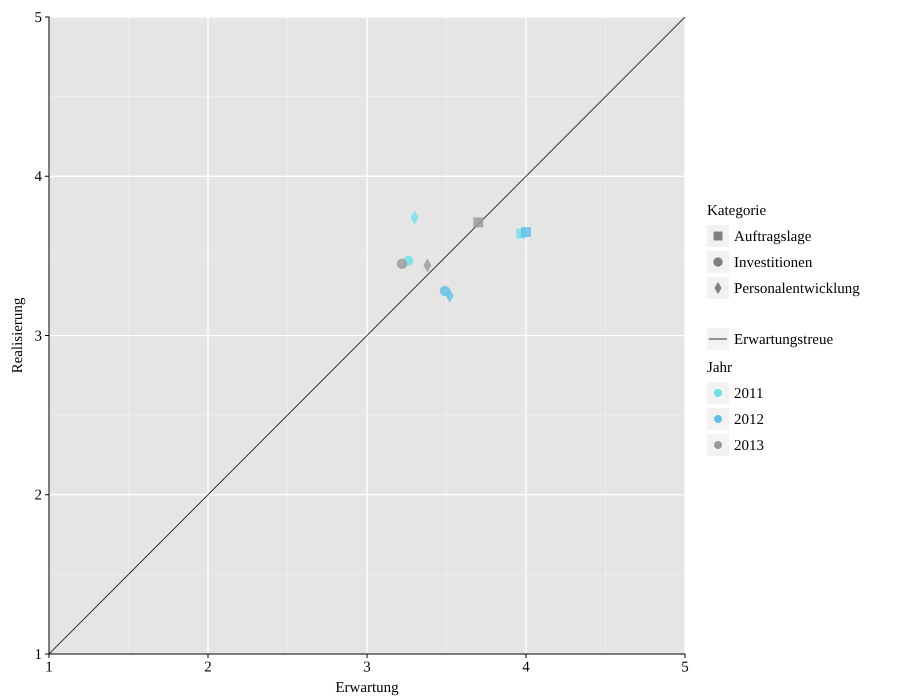  Describe the element at coordinates (38, 18) in the screenshot. I see `y-tick-label: 5` at that location.